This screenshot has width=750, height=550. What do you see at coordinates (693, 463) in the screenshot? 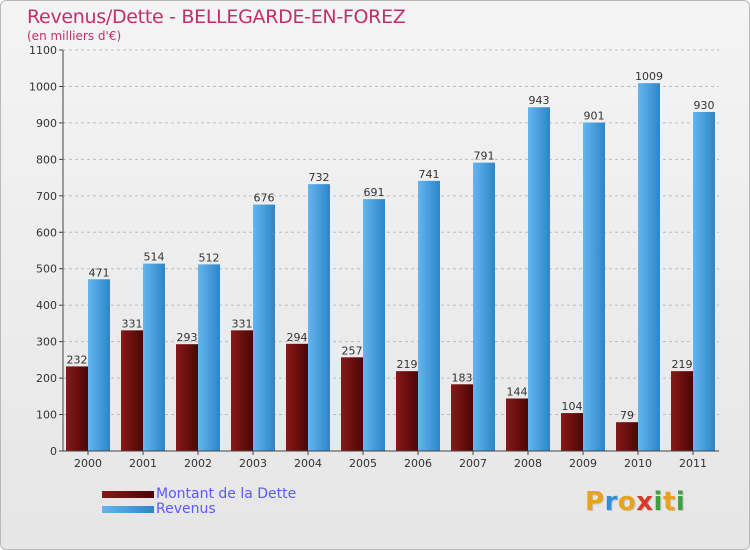
I see `x-tick-label: 2011` at bounding box center [693, 463].